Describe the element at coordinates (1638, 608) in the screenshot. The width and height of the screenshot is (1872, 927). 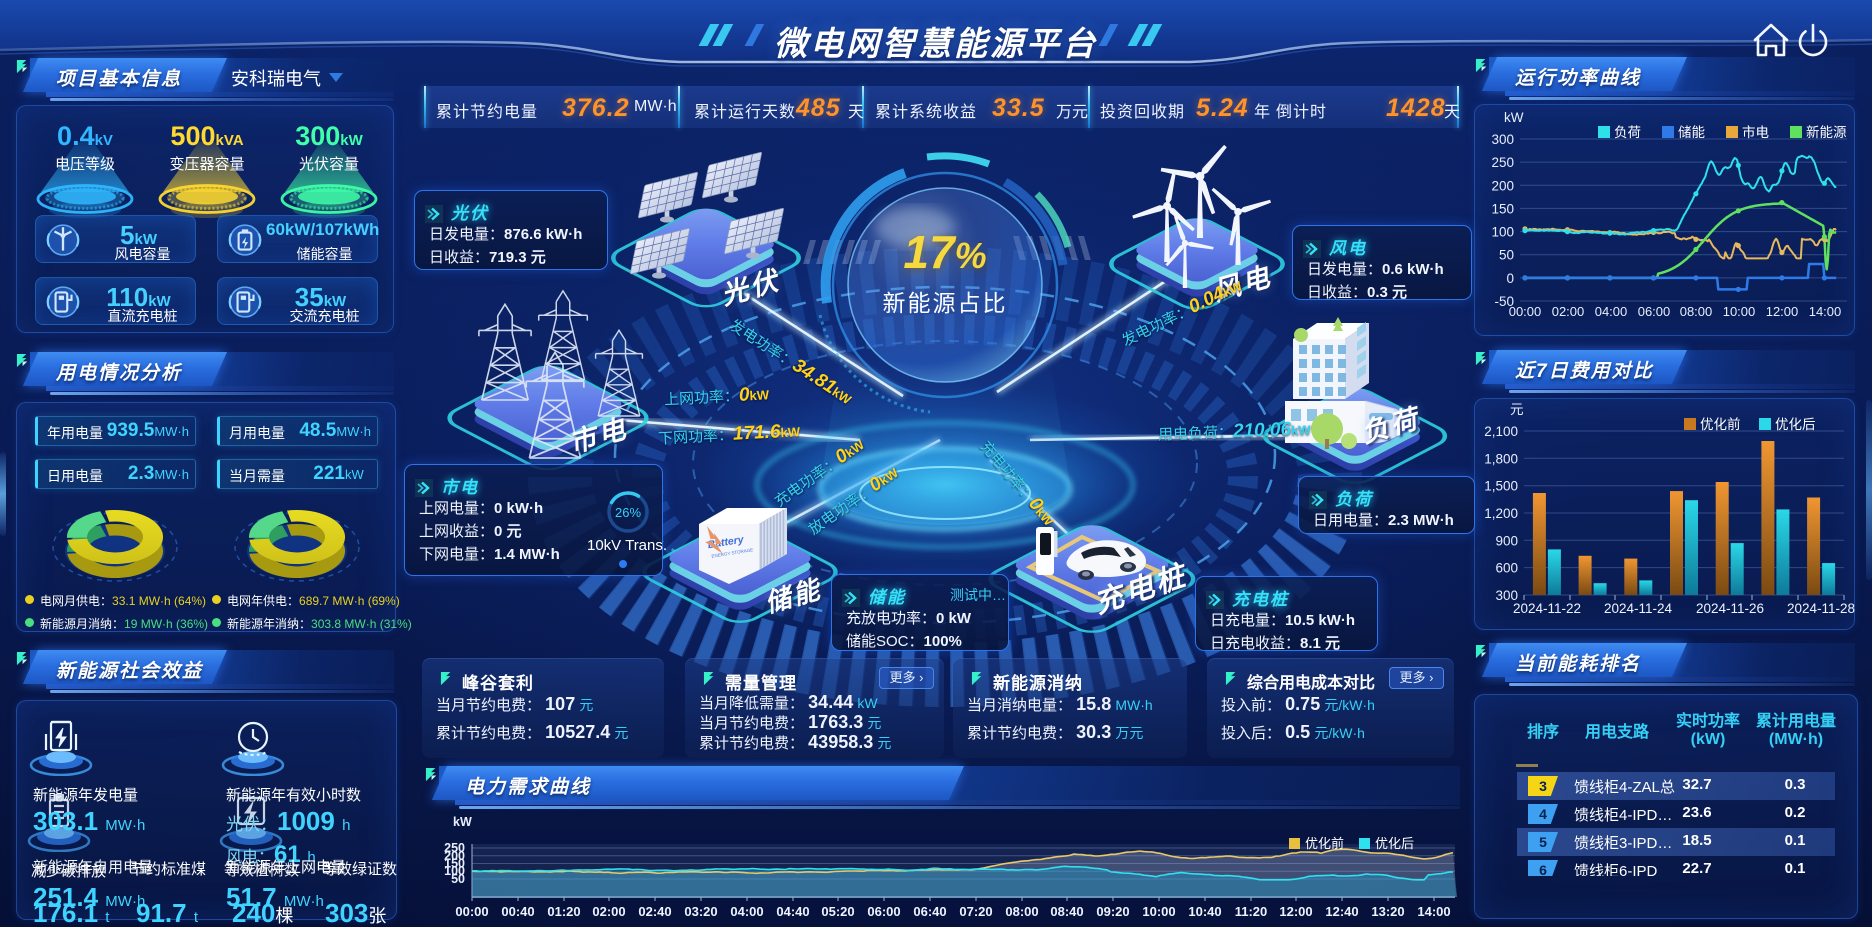
I see `svg-text: 2024-11-24` at that location.